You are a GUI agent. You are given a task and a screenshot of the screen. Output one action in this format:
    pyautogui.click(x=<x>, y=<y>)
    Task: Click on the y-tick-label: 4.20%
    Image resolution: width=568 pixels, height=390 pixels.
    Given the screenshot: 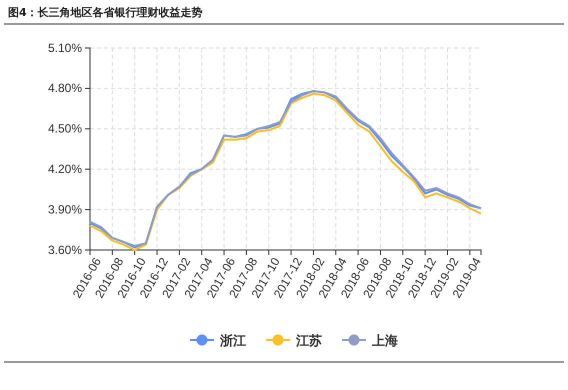 What is the action you would take?
    pyautogui.click(x=65, y=169)
    